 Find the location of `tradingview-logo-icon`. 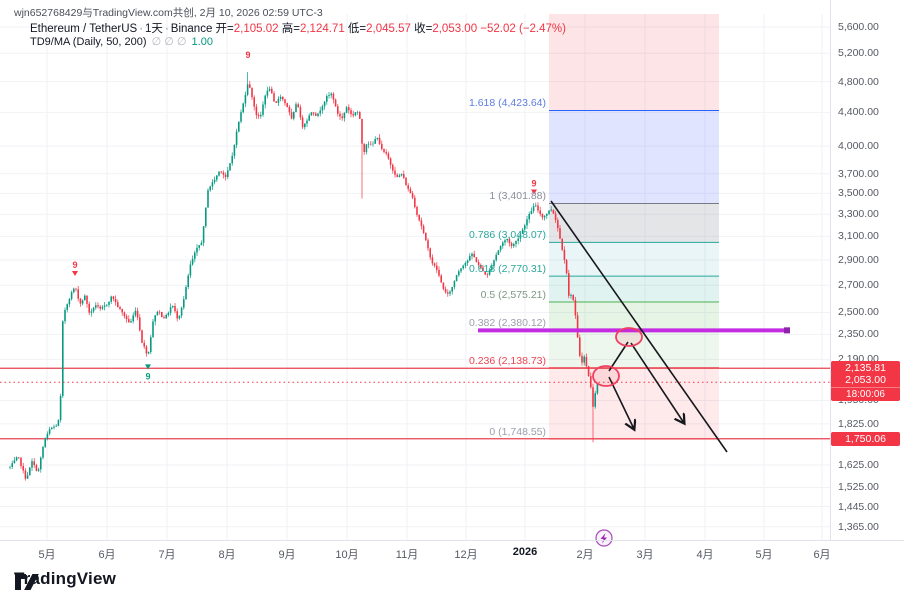

tradingview-logo-icon is located at coordinates (27, 582).